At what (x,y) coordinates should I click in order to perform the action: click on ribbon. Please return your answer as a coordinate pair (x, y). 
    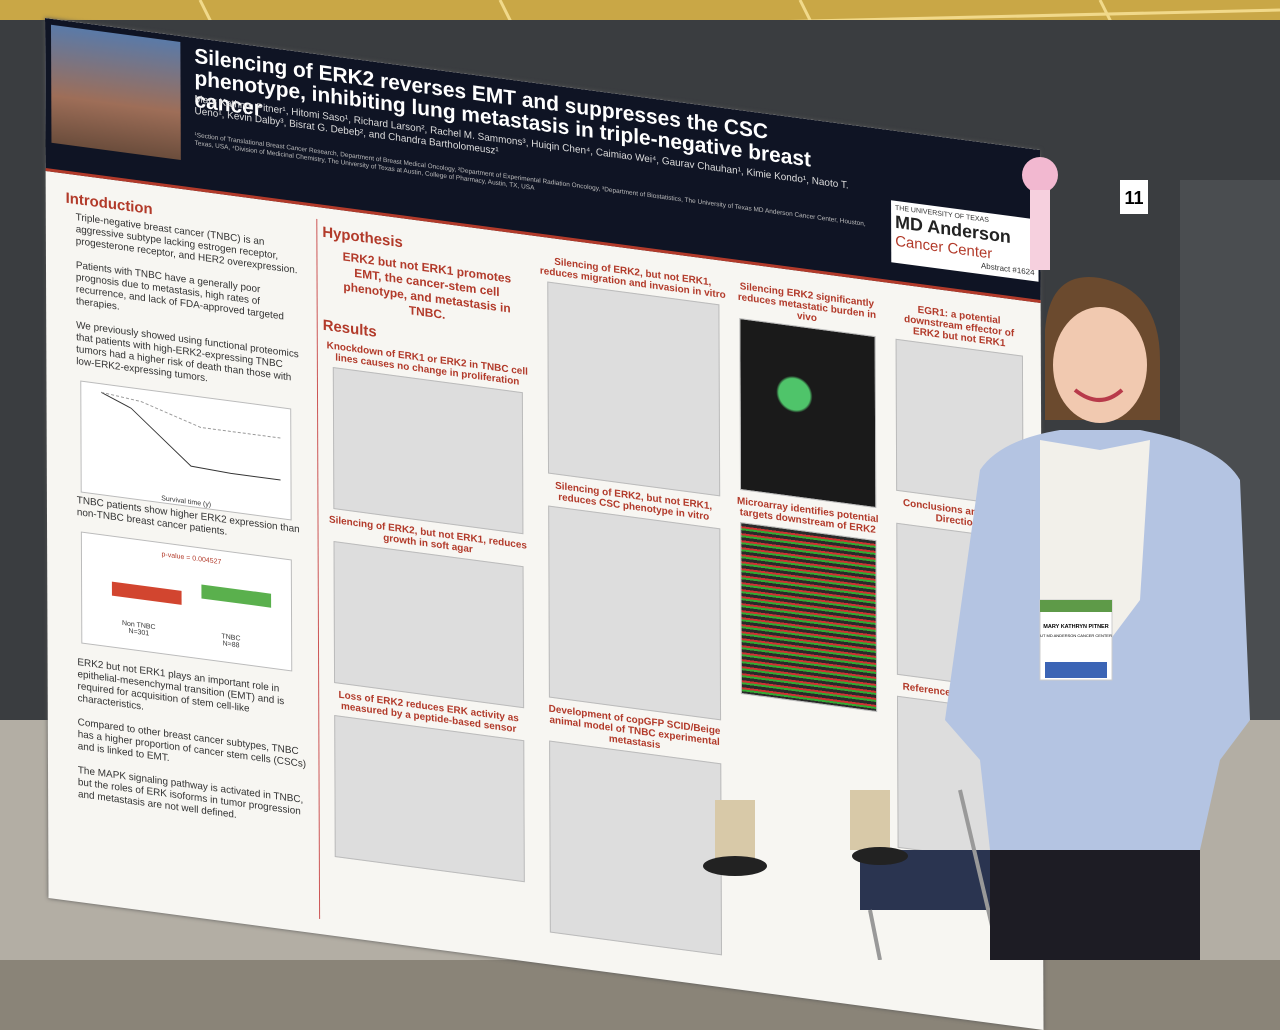
    Looking at the image, I should click on (1040, 175).